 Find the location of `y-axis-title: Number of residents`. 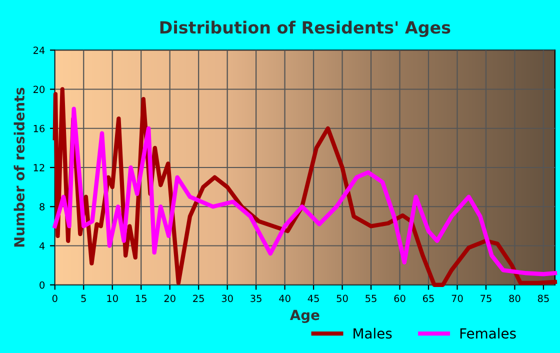

y-axis-title: Number of residents is located at coordinates (19, 167).